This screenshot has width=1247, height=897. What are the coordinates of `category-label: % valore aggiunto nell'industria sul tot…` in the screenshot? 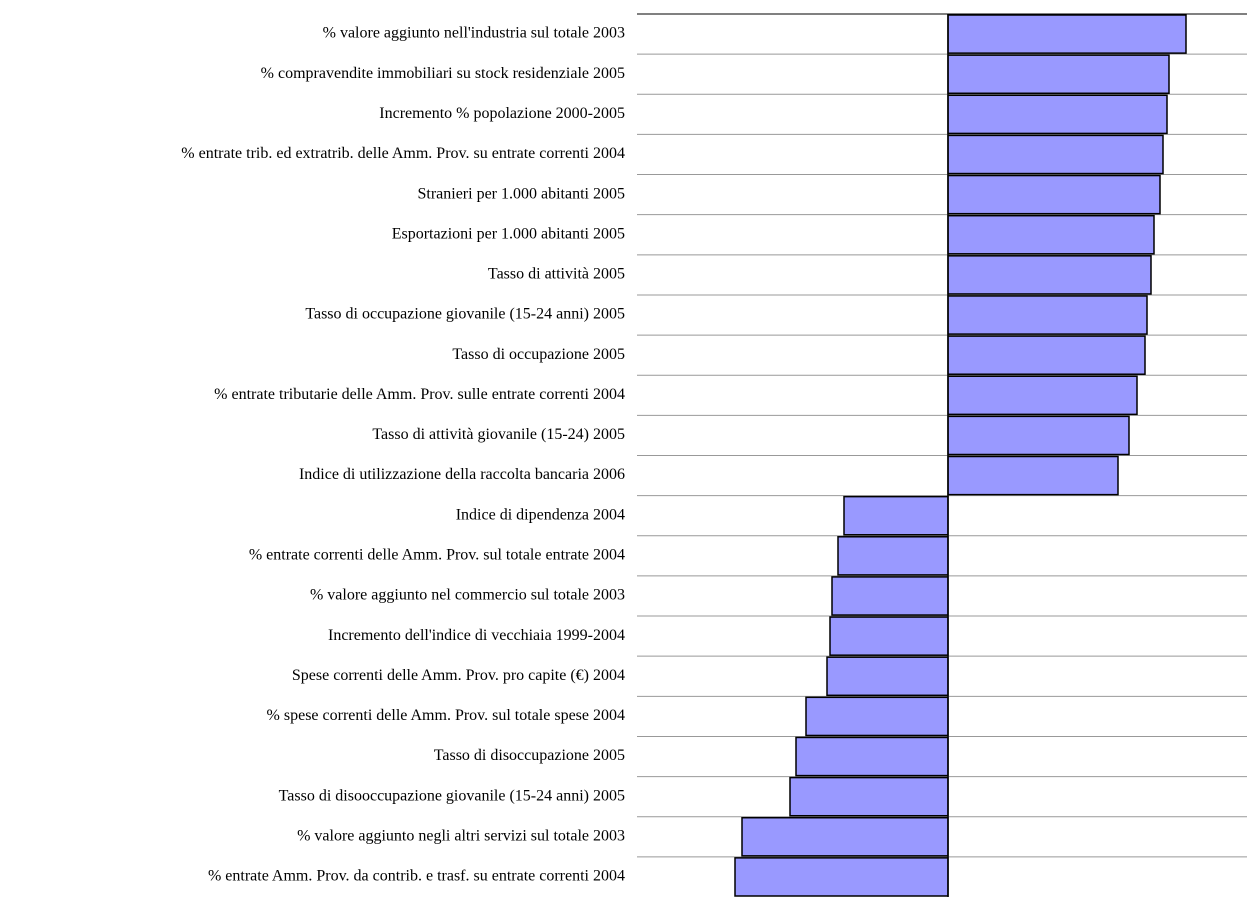 It's located at (474, 33).